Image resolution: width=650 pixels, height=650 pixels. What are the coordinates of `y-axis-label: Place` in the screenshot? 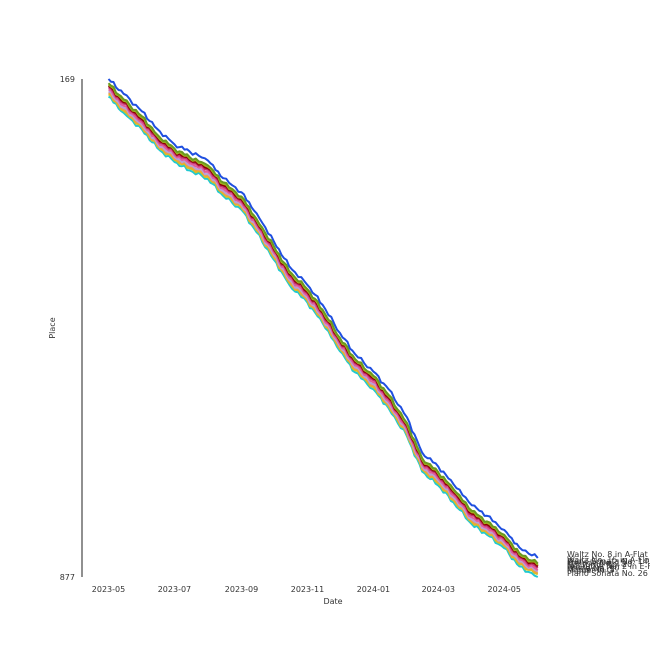 It's located at (52, 327).